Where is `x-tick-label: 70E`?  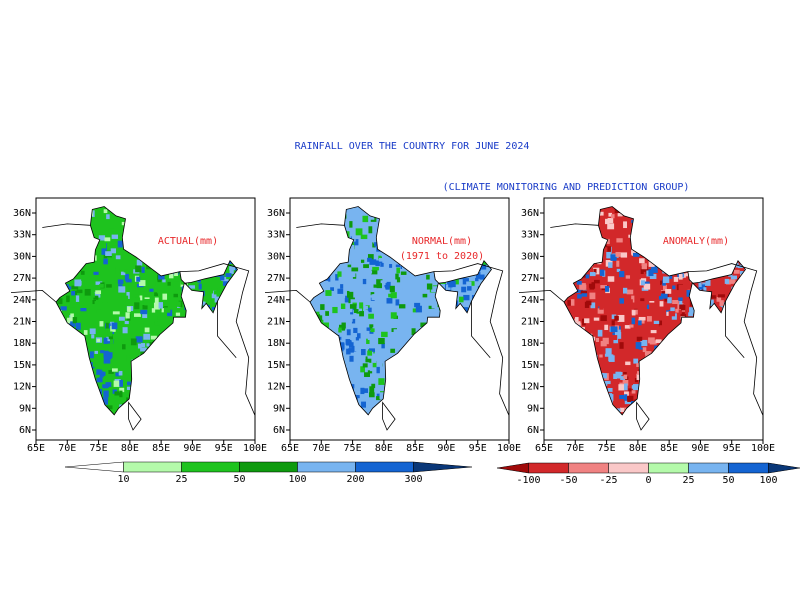
x-tick-label: 70E is located at coordinates (575, 448).